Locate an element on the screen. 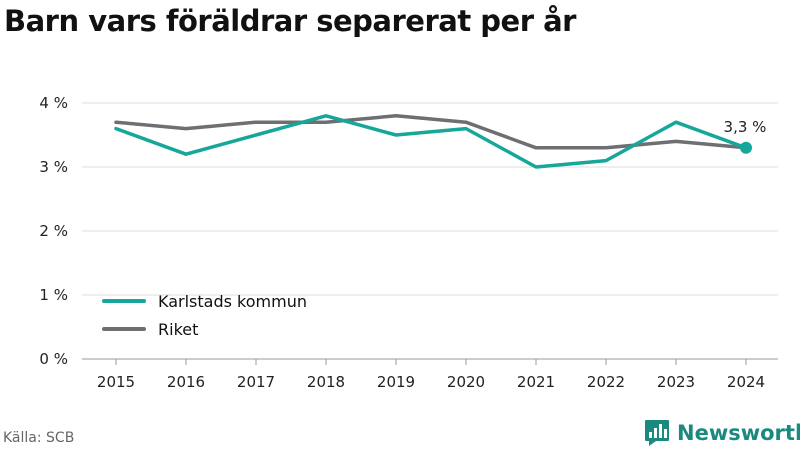  y-tick-label: 2 % is located at coordinates (53, 231).